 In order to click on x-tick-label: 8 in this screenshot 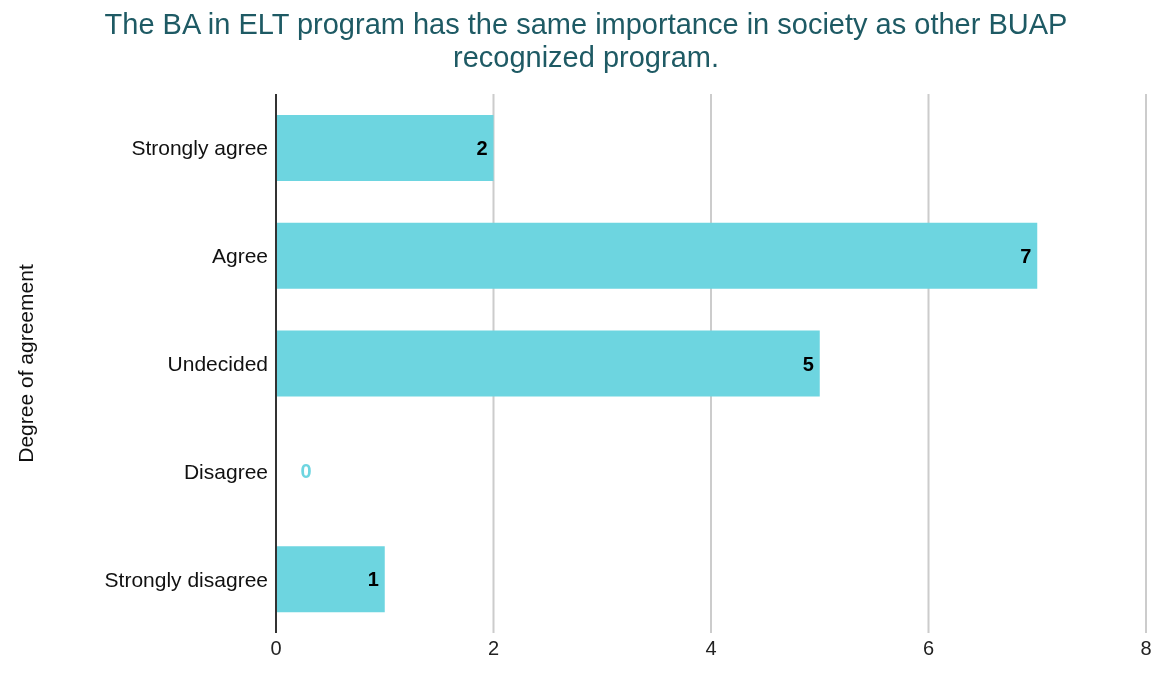, I will do `click(1146, 648)`.